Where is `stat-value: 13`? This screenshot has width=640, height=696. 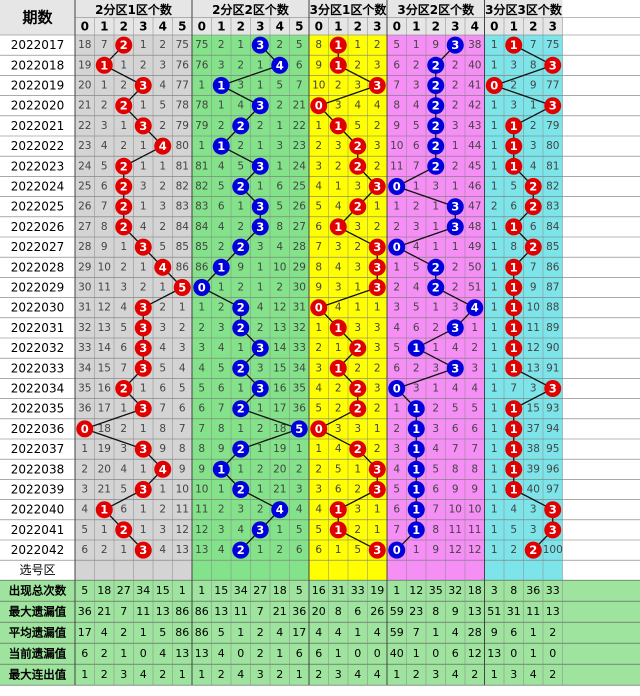 stat-value: 13 is located at coordinates (475, 611).